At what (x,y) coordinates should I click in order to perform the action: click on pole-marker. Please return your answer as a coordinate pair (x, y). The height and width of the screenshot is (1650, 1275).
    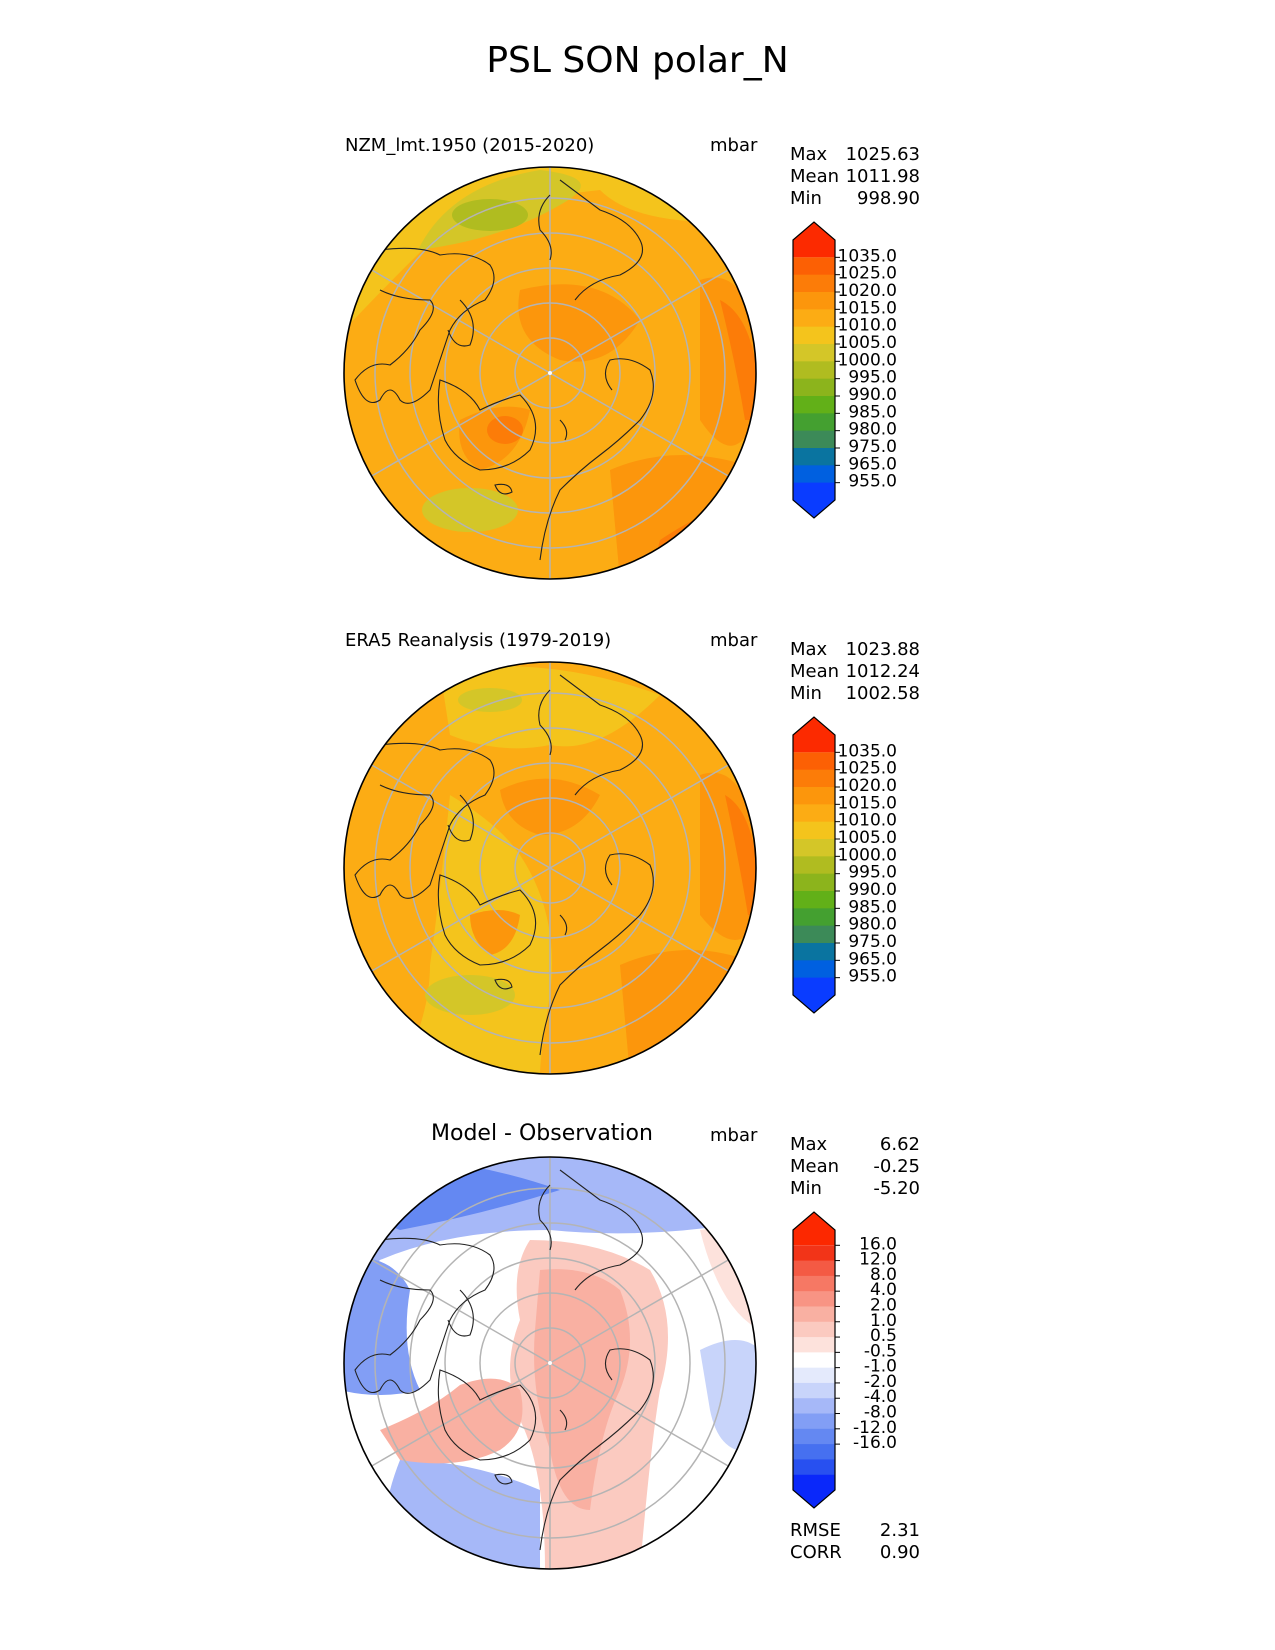
    Looking at the image, I should click on (550, 1363).